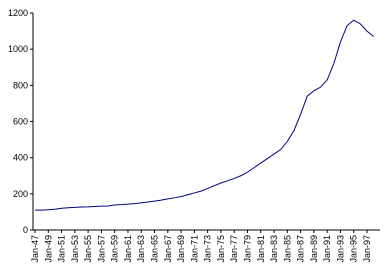  I want to click on x-tick-label: Jan-49, so click(48, 249).